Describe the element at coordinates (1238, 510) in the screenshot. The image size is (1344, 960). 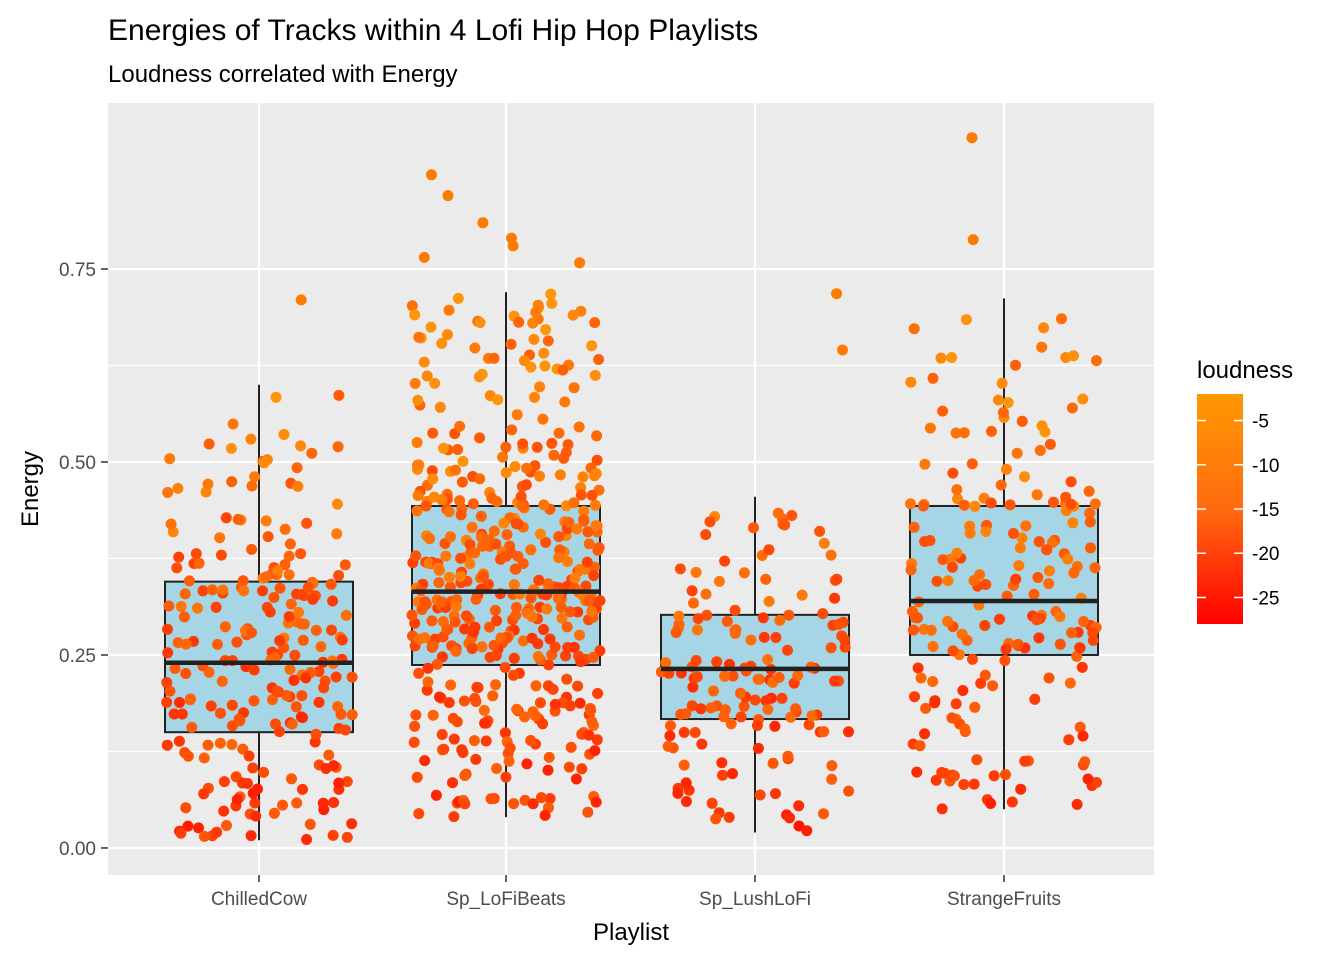
I see `legend-ticks: -5 -10 -15 -20 -25` at that location.